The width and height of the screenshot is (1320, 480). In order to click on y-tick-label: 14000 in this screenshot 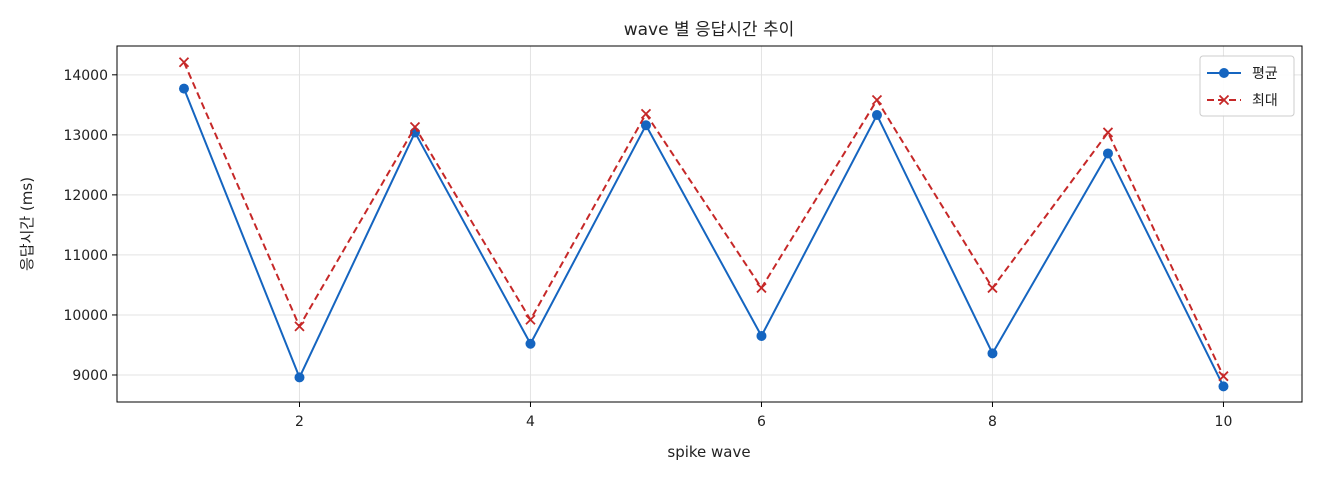, I will do `click(85, 76)`.